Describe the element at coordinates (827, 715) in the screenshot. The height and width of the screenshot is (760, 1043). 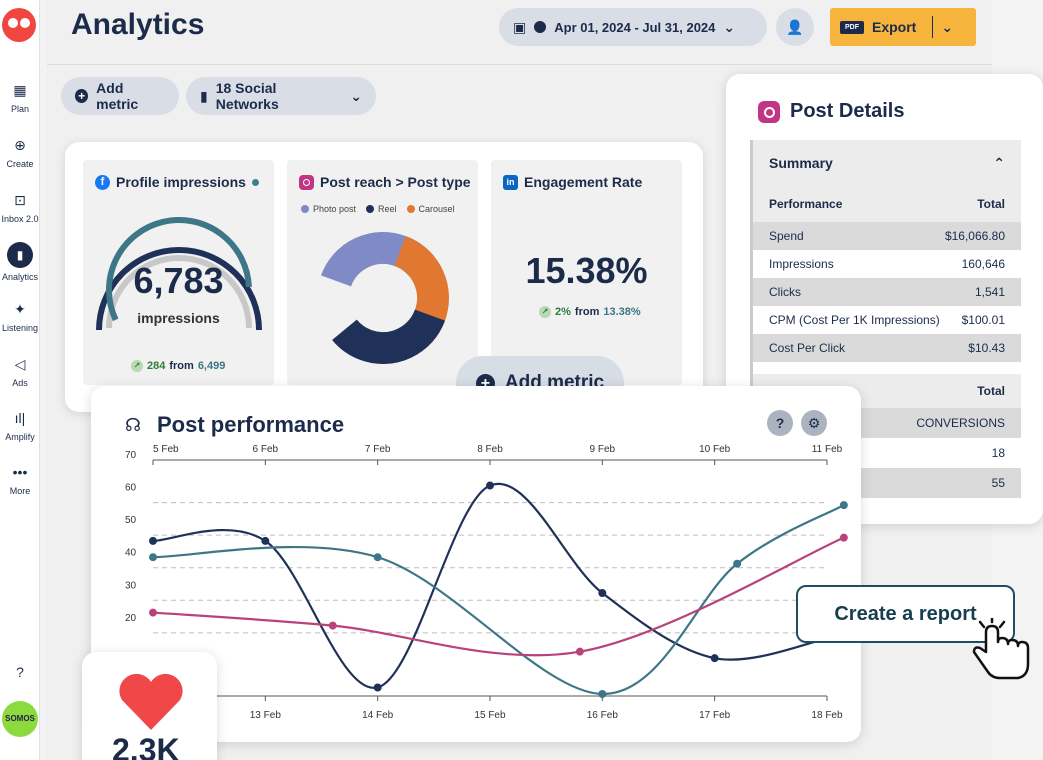
I see `bottom-tick-label: 18 Feb` at that location.